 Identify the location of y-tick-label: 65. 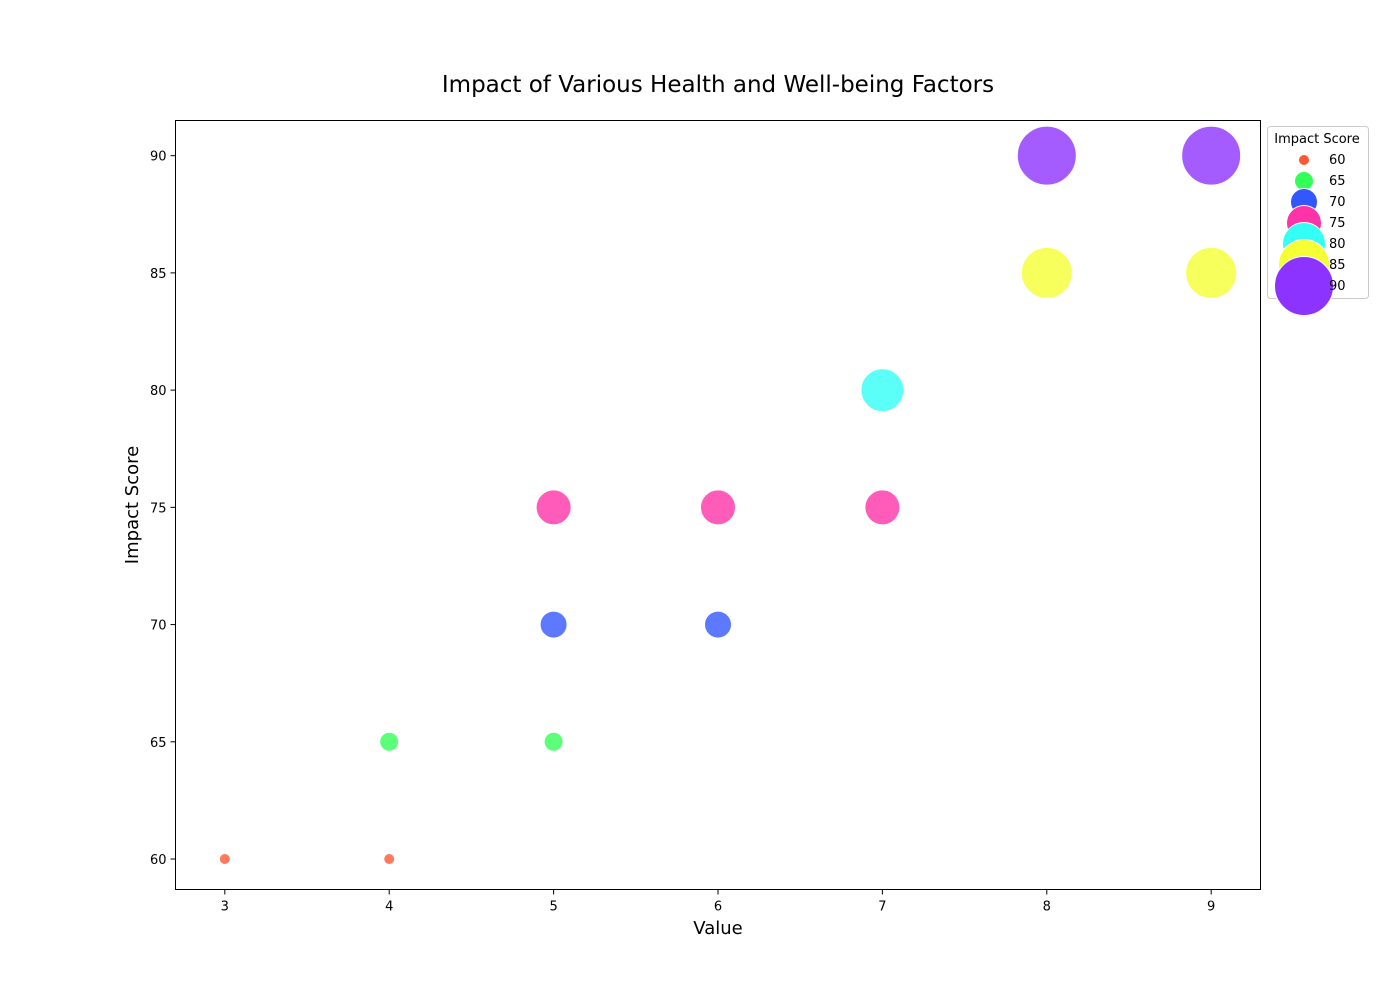
(158, 743).